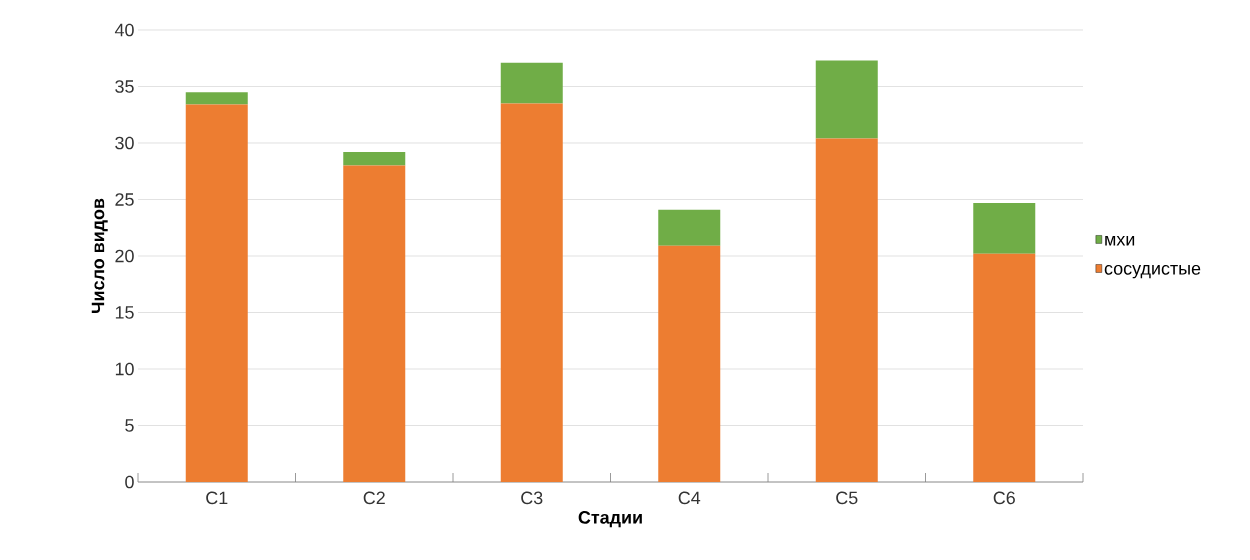  Describe the element at coordinates (124, 86) in the screenshot. I see `y-tick-label: 35` at that location.